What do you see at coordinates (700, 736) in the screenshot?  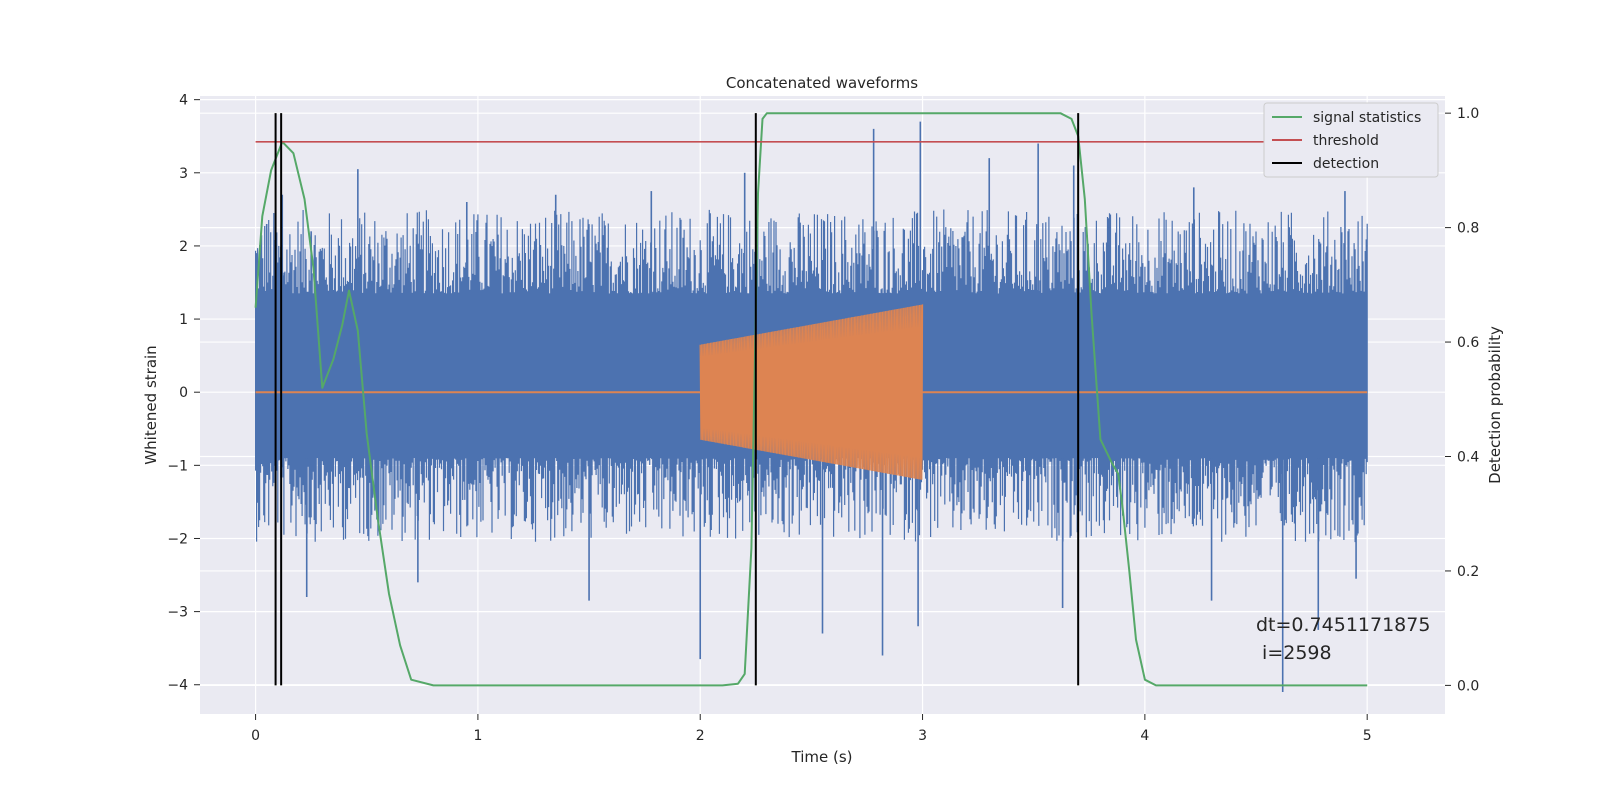 I see `x-tick-label: 2` at bounding box center [700, 736].